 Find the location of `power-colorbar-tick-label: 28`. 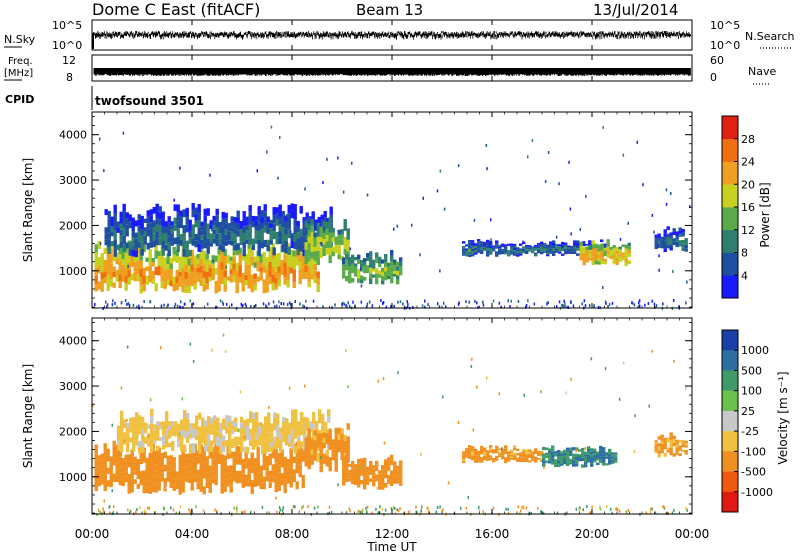

power-colorbar-tick-label: 28 is located at coordinates (748, 139).